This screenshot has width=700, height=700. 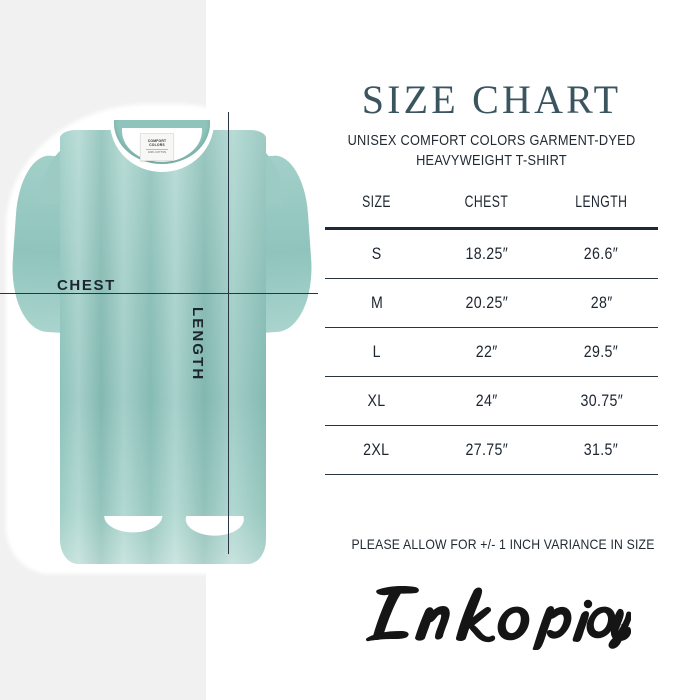 I want to click on table-row: L 22″ 29.5″, so click(x=491, y=352).